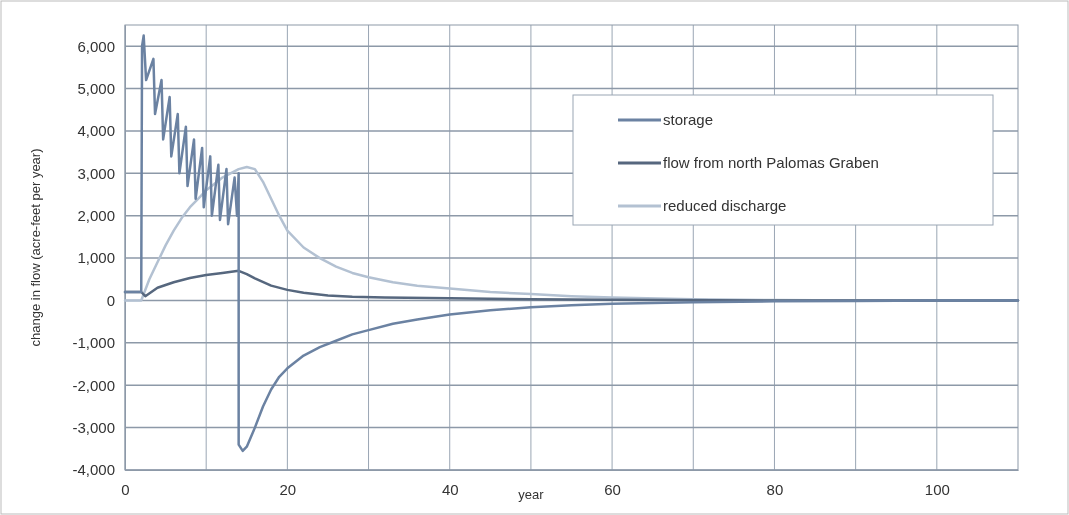 The height and width of the screenshot is (515, 1069). Describe the element at coordinates (93, 343) in the screenshot. I see `y-tick-label: -1,000` at that location.